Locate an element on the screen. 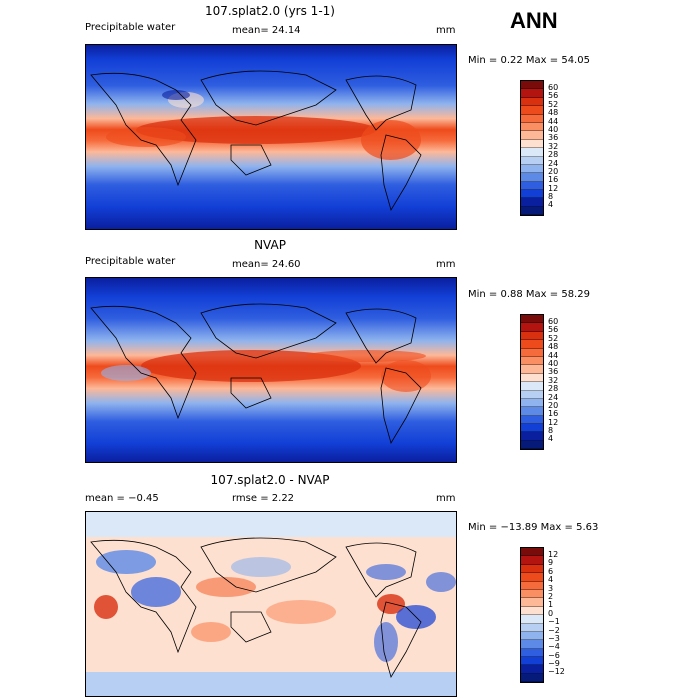 The height and width of the screenshot is (700, 700). colorbar-tick-label: −2 is located at coordinates (554, 630).